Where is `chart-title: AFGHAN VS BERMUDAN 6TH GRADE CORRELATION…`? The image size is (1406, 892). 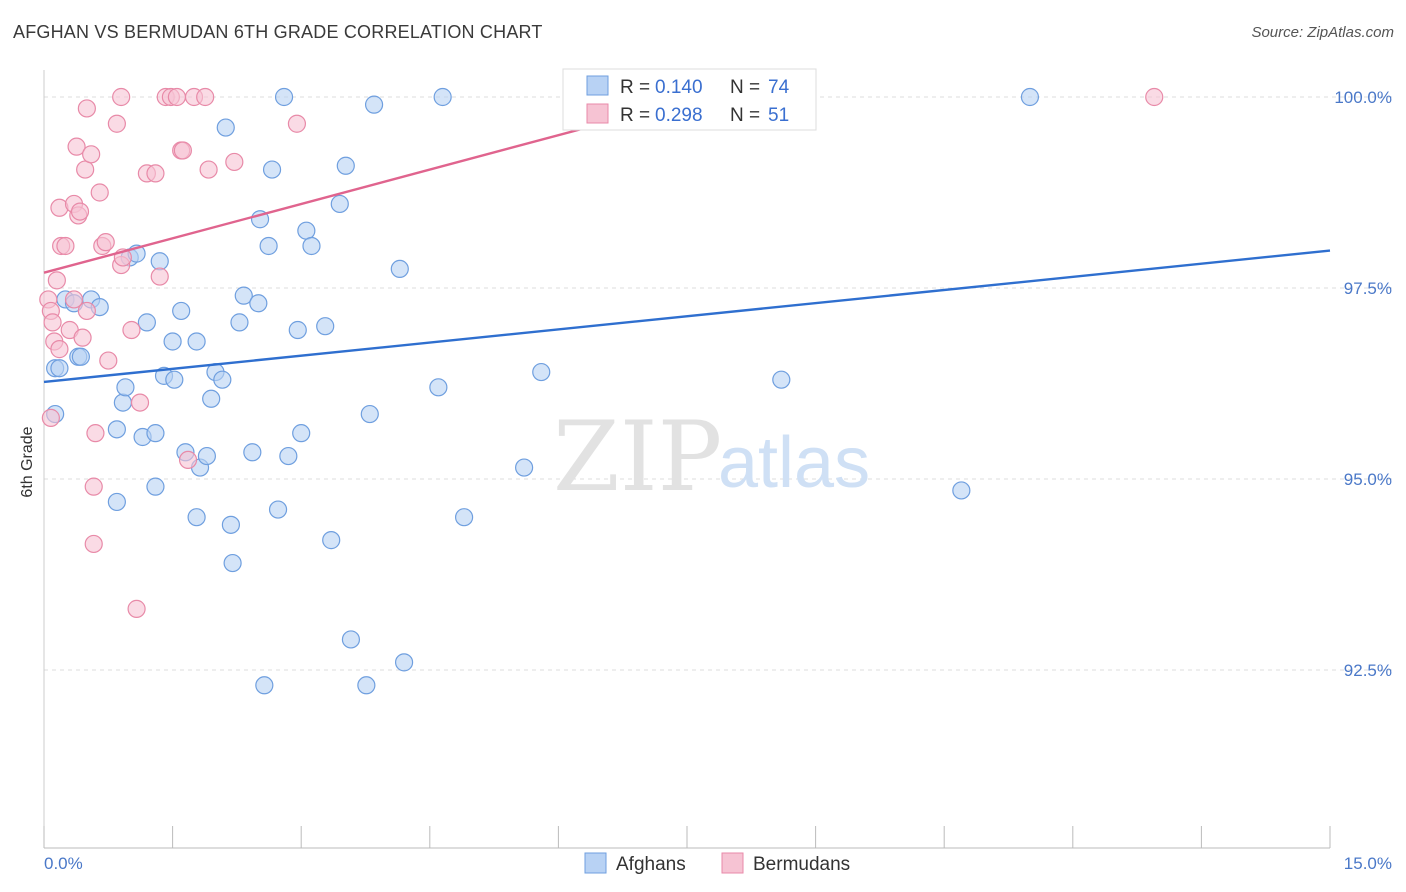
chart-title: AFGHAN VS BERMUDAN 6TH GRADE CORRELATION… is located at coordinates (278, 32).